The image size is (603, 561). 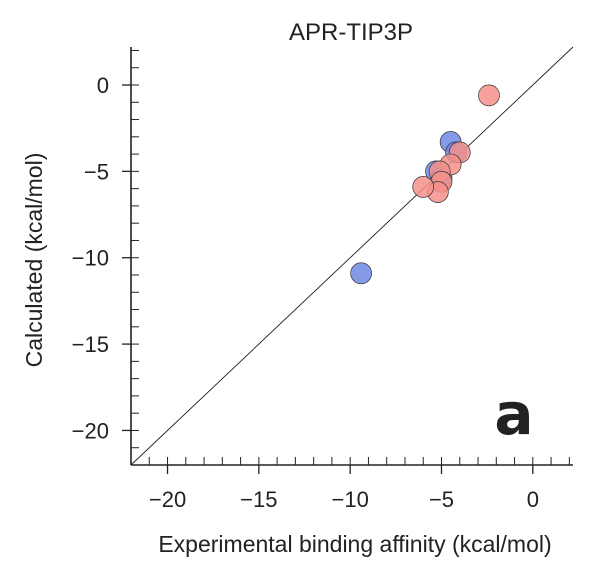 I want to click on y-tick-label: −15, so click(x=90, y=344).